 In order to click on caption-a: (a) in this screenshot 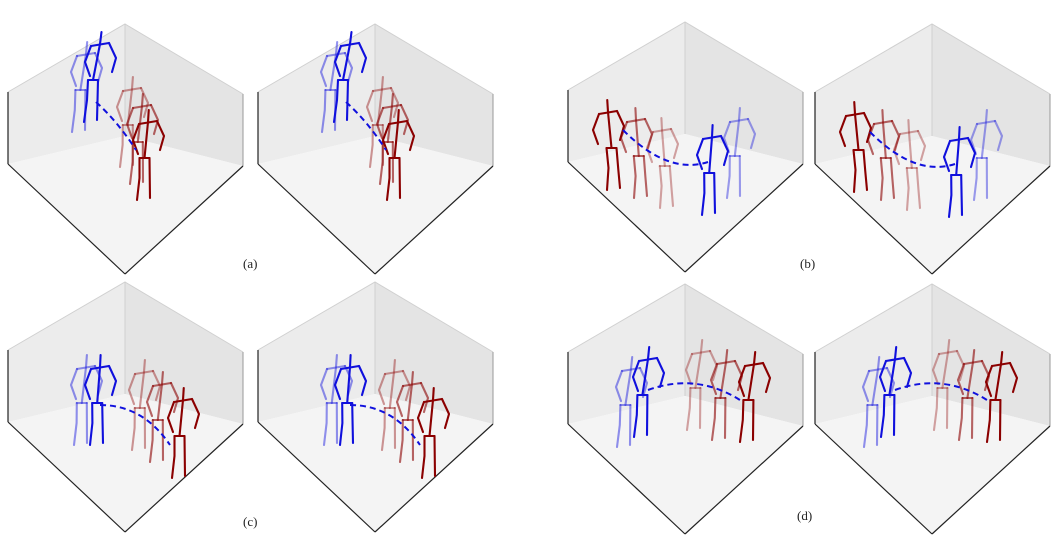, I will do `click(250, 263)`.